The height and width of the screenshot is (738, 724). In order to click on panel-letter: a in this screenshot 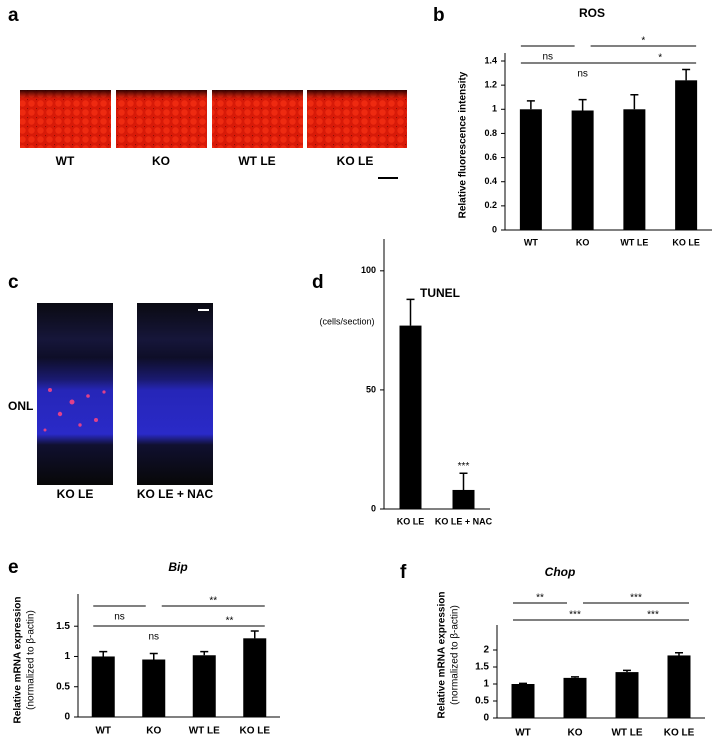, I will do `click(13, 15)`.